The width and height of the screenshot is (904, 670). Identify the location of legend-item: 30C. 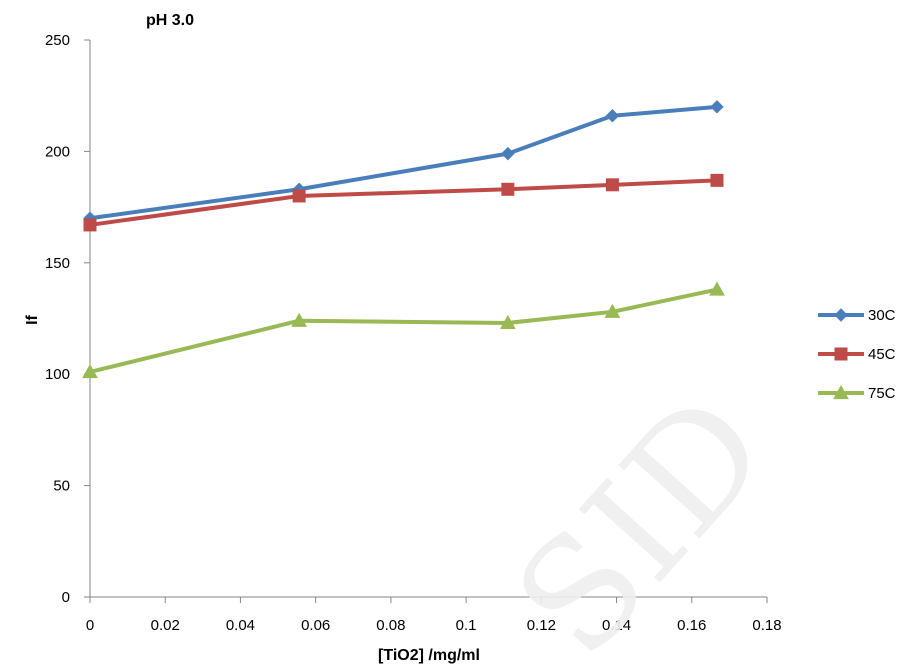
(857, 315).